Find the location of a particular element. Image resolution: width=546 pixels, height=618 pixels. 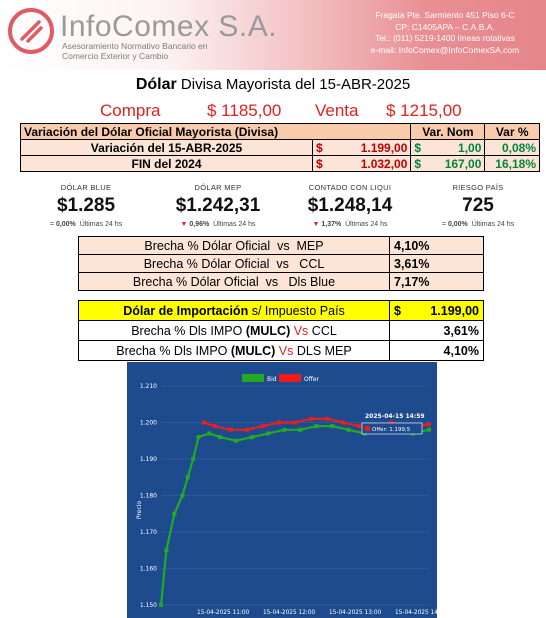

brand-name: InfoComex S.A. is located at coordinates (169, 26).